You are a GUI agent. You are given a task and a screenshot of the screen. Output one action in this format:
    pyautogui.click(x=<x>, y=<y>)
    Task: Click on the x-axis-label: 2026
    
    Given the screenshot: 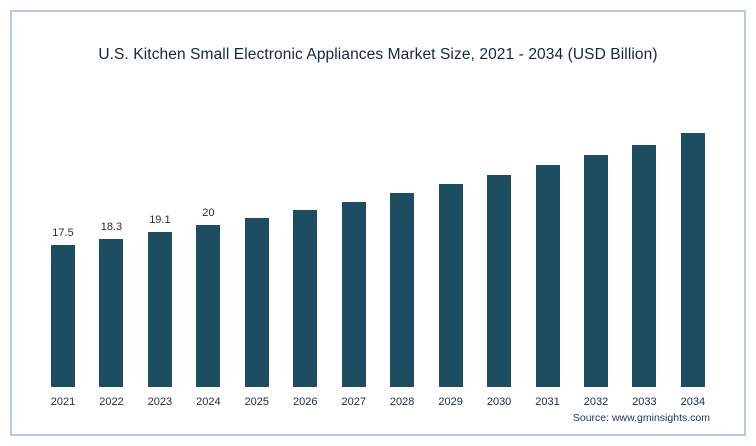 What is the action you would take?
    pyautogui.click(x=305, y=402)
    